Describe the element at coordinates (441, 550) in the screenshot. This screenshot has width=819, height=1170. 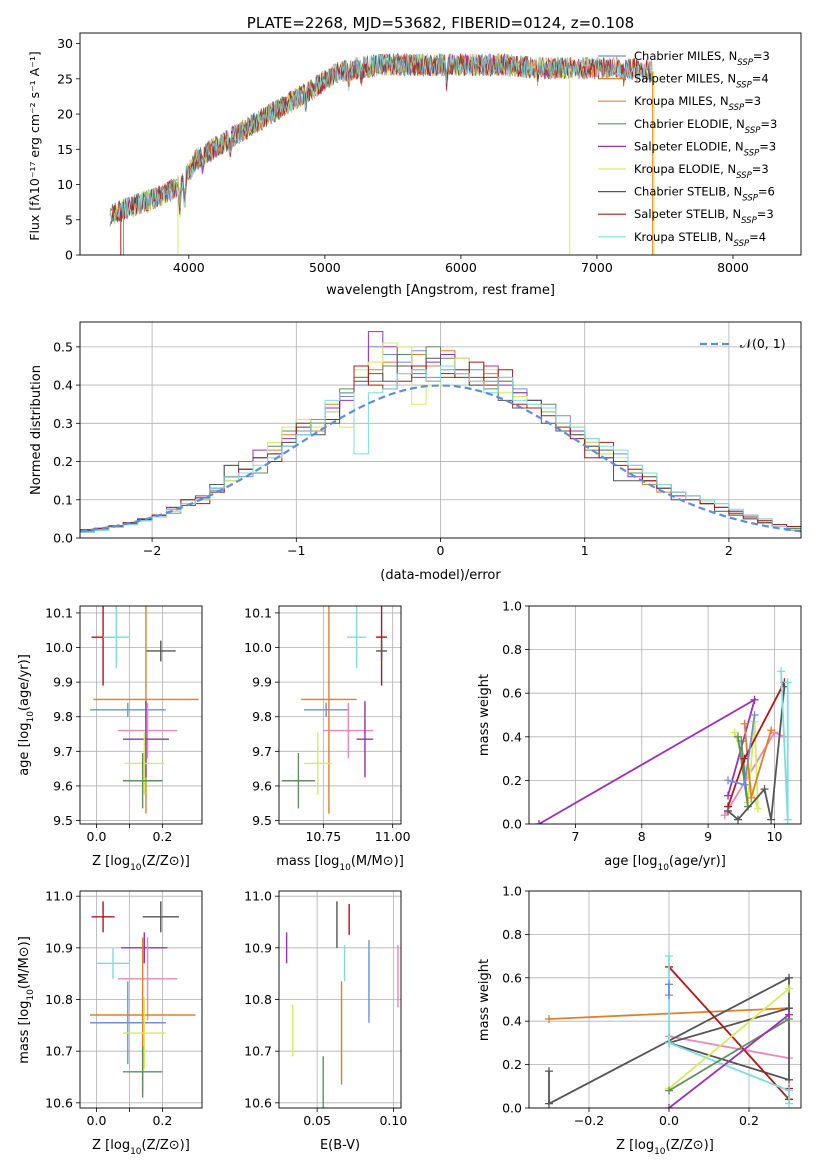
I see `x-tick-label: 0` at that location.